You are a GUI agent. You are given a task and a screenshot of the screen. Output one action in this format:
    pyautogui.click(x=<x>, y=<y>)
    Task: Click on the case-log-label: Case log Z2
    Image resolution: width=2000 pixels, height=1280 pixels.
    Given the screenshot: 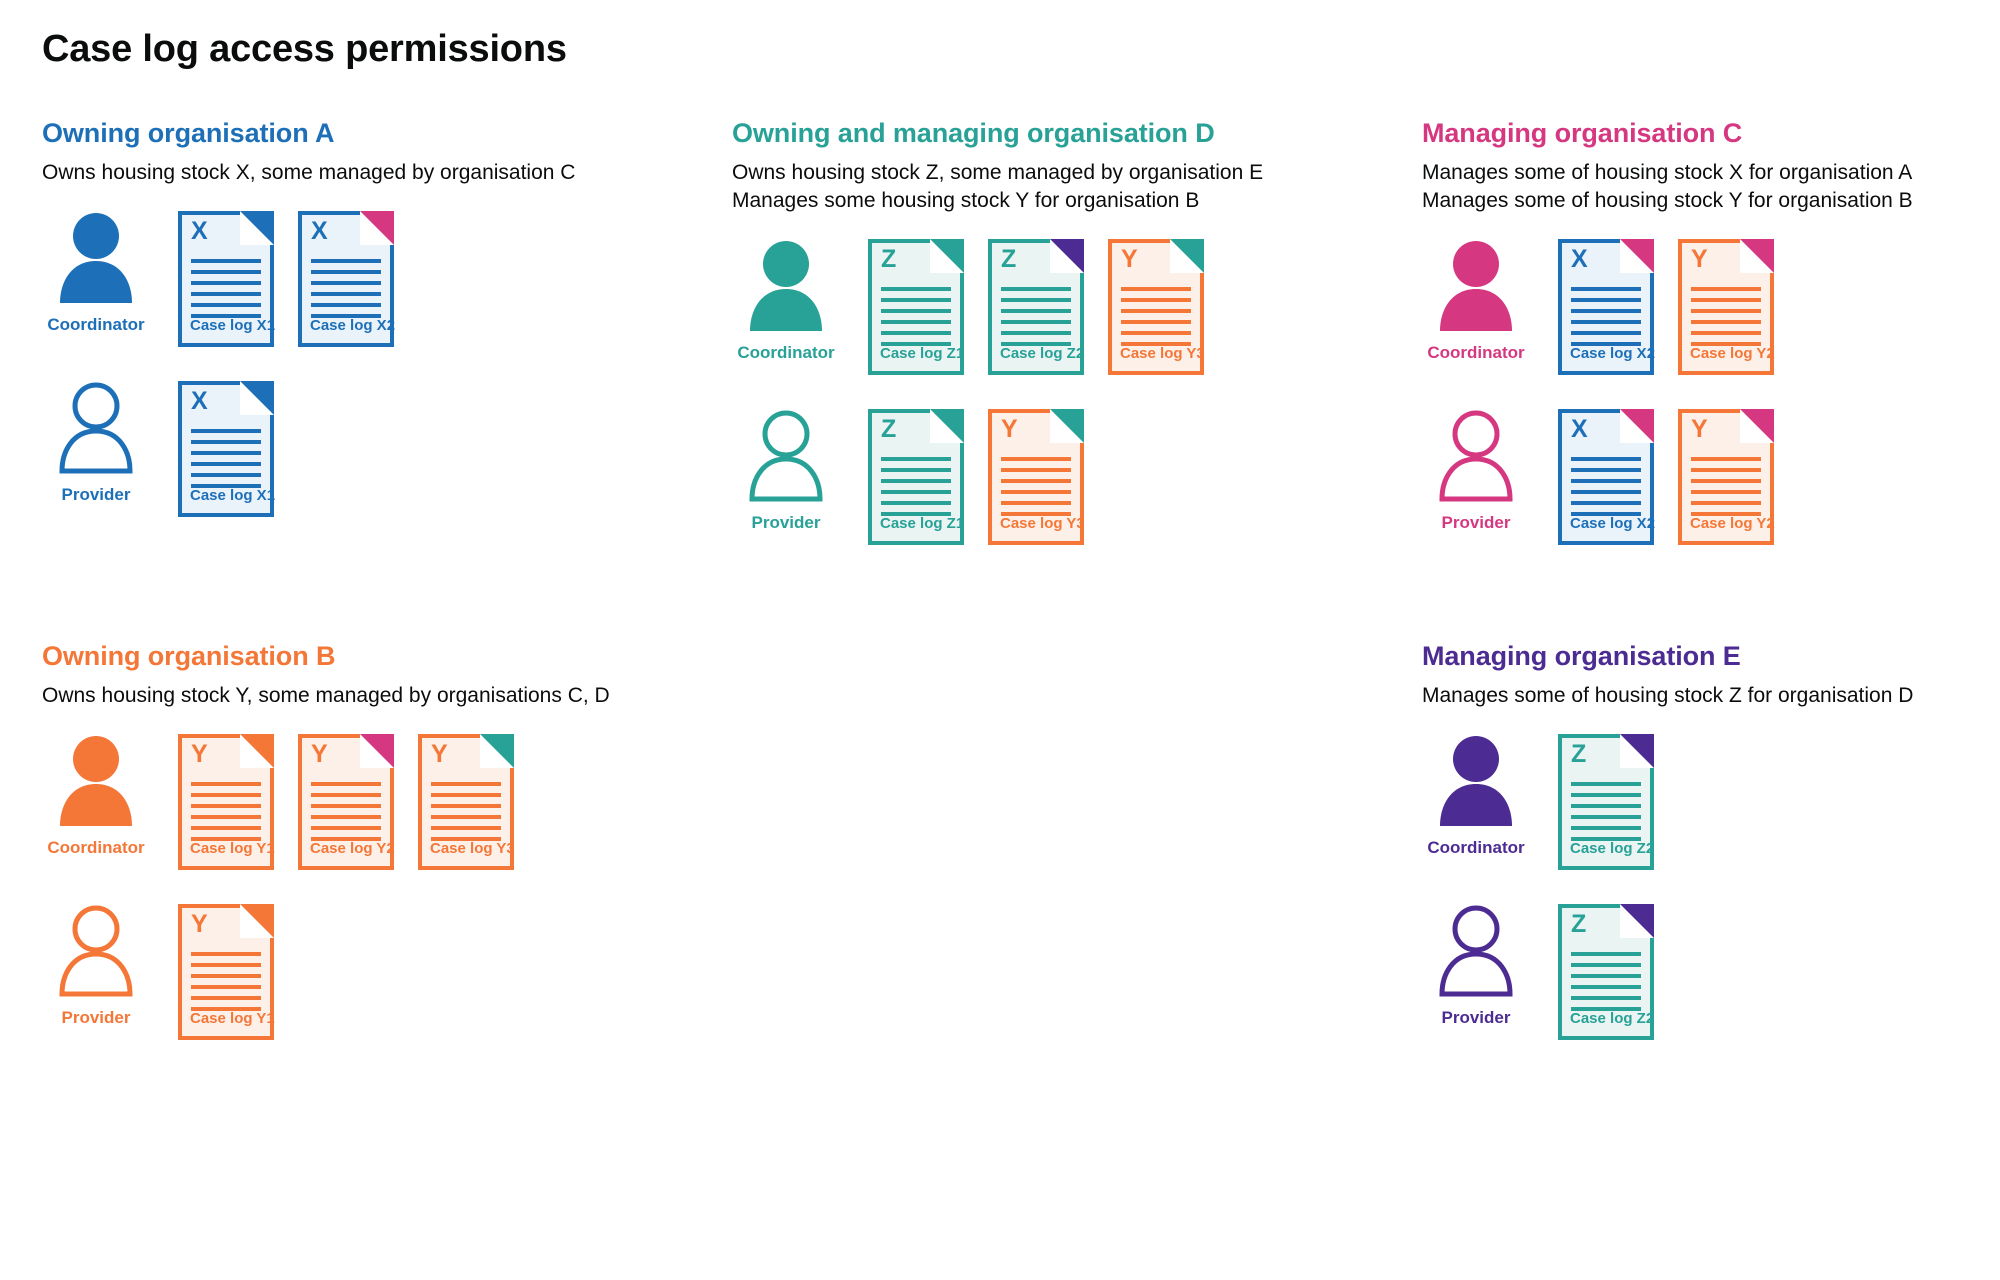 What is the action you would take?
    pyautogui.click(x=1042, y=353)
    